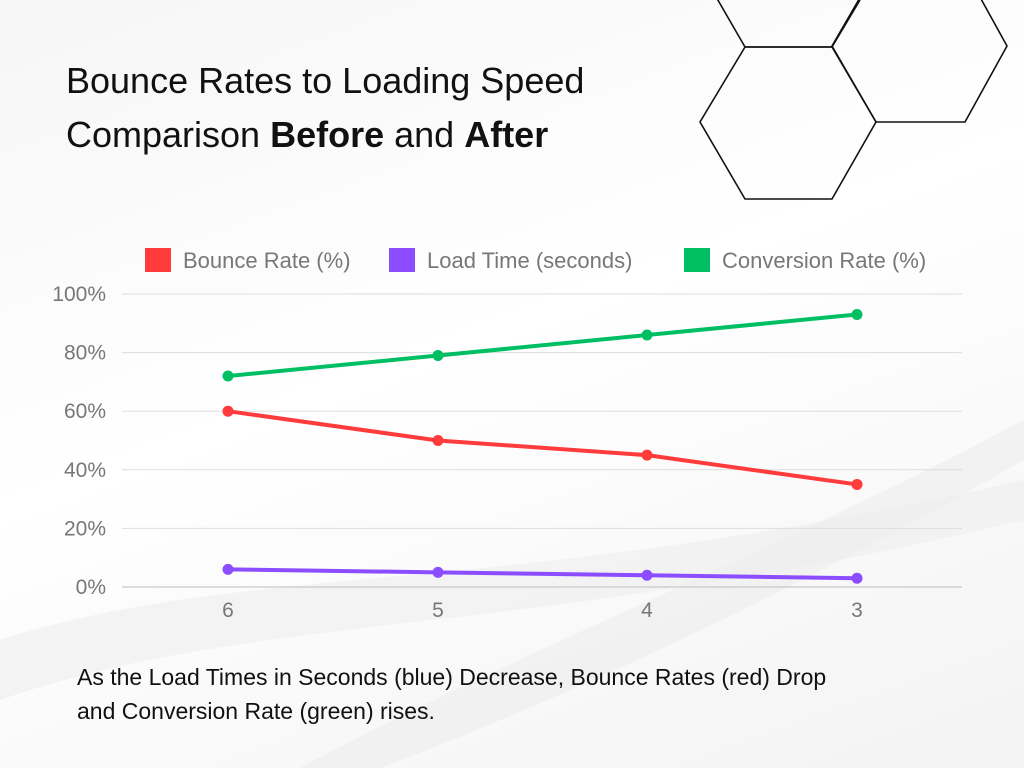 The image size is (1024, 768). I want to click on title-line-1: Bounce Rates to Loading Speed, so click(325, 80).